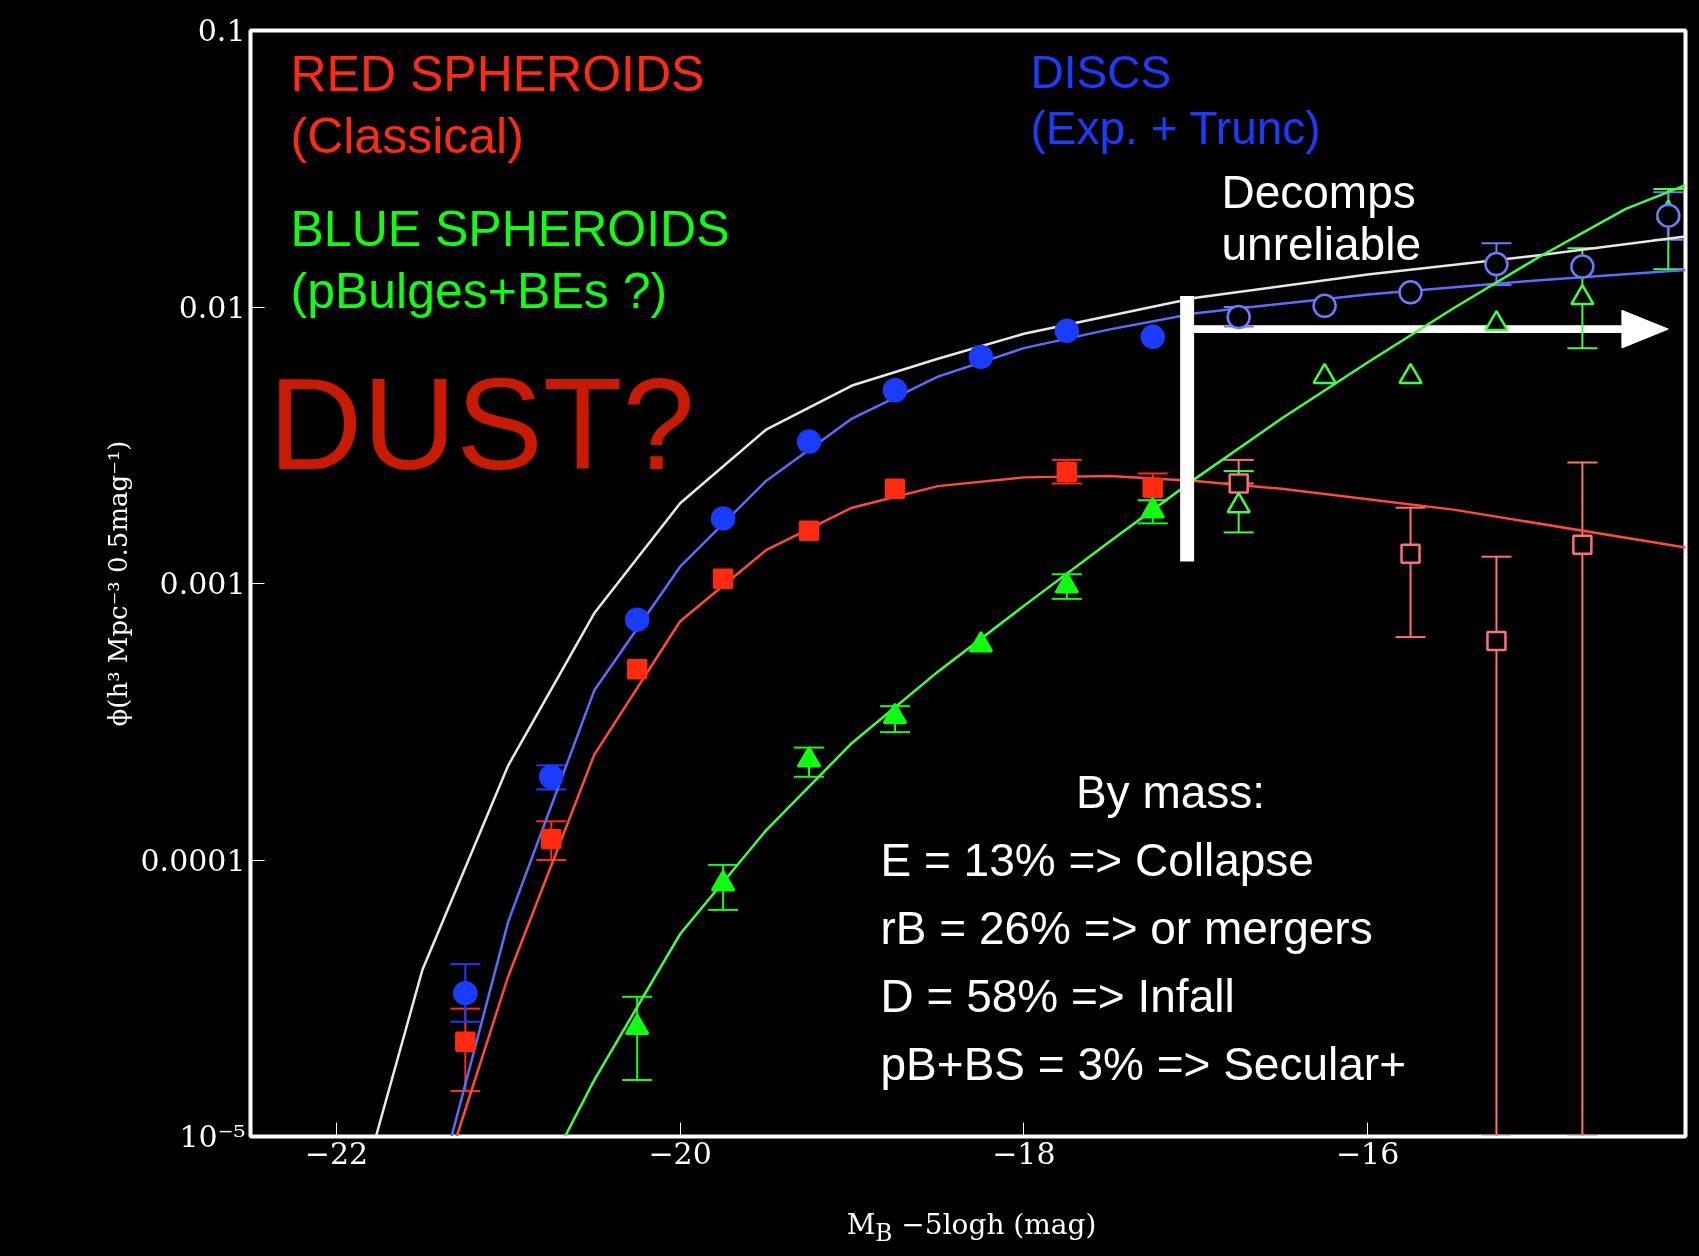  Describe the element at coordinates (1321, 217) in the screenshot. I see `ref-line-label: Decomps unreliable` at that location.